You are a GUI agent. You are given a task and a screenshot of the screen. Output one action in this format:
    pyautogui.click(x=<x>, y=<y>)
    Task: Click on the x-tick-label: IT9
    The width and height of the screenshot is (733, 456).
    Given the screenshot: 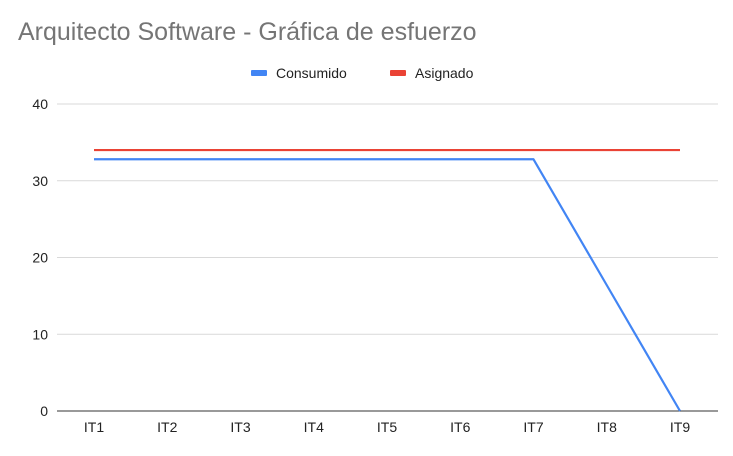 What is the action you would take?
    pyautogui.click(x=680, y=427)
    